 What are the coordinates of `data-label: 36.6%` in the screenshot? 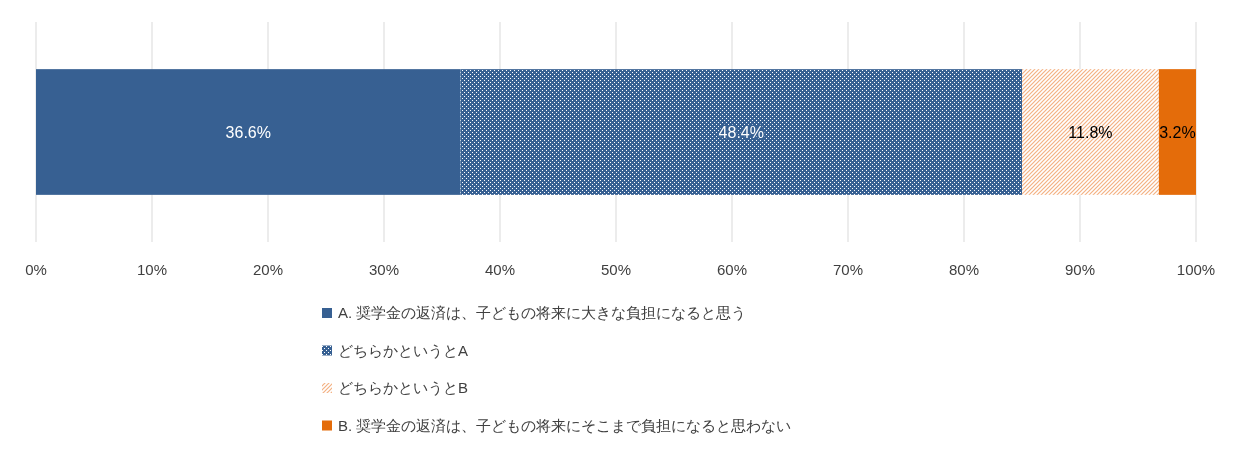 It's located at (248, 132).